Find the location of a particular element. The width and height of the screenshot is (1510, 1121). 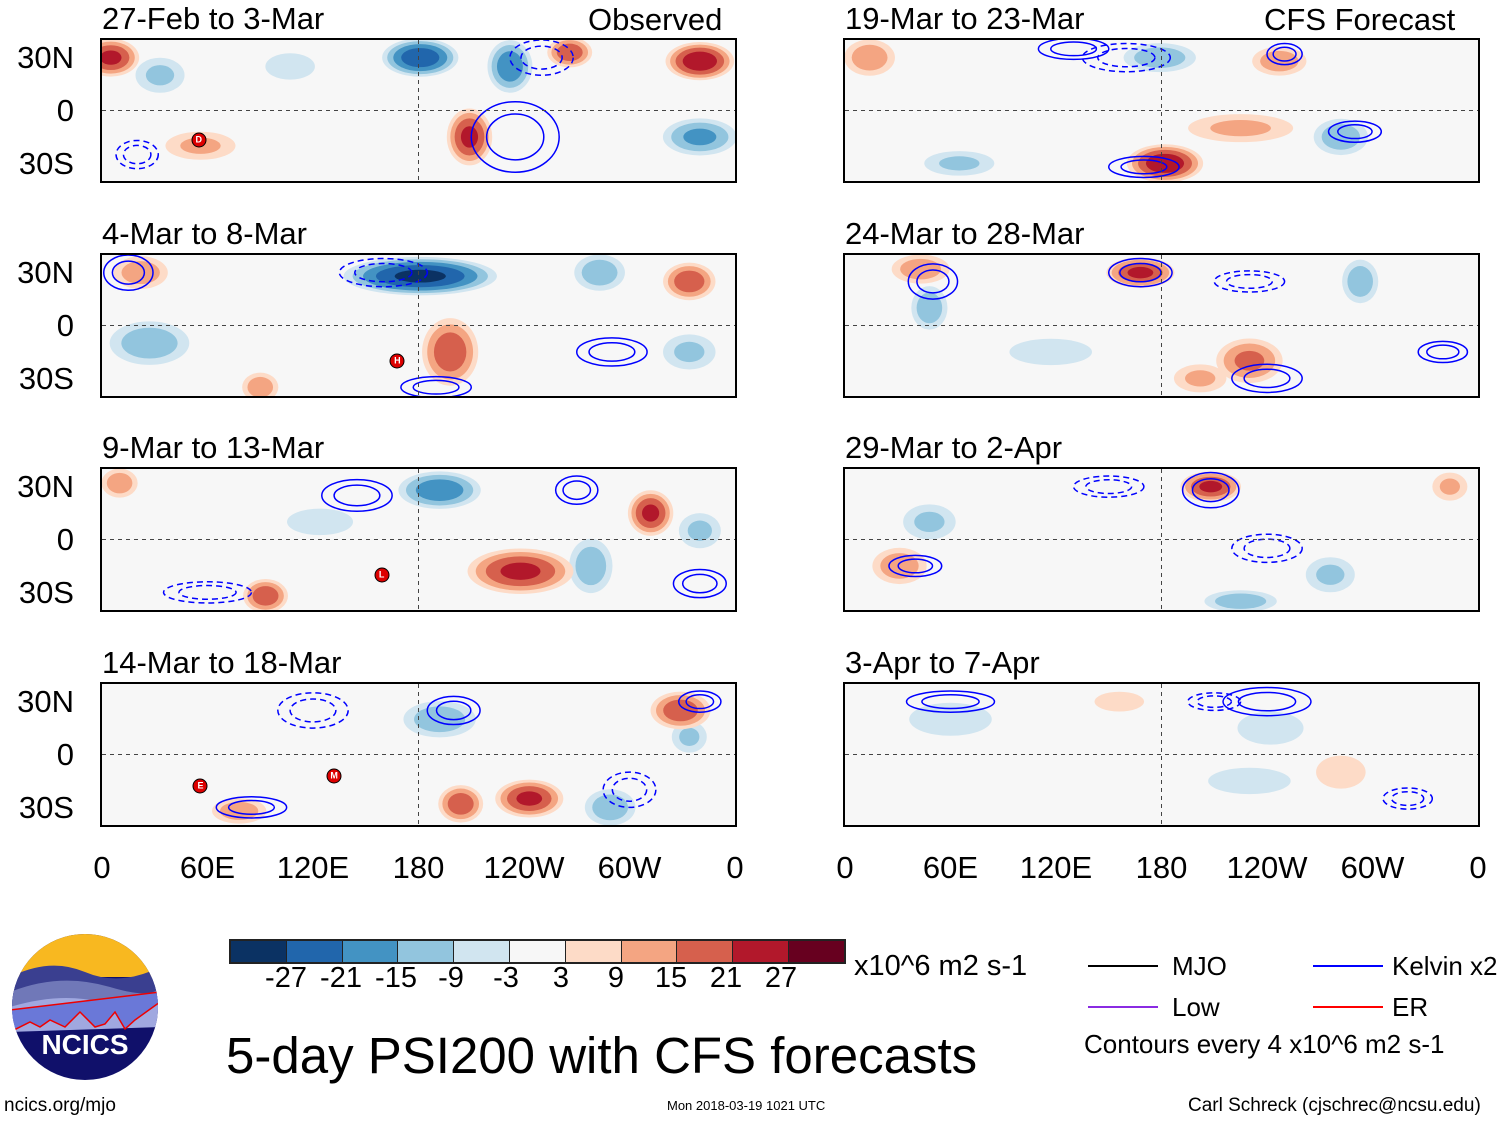

storm-marker: L is located at coordinates (382, 575).